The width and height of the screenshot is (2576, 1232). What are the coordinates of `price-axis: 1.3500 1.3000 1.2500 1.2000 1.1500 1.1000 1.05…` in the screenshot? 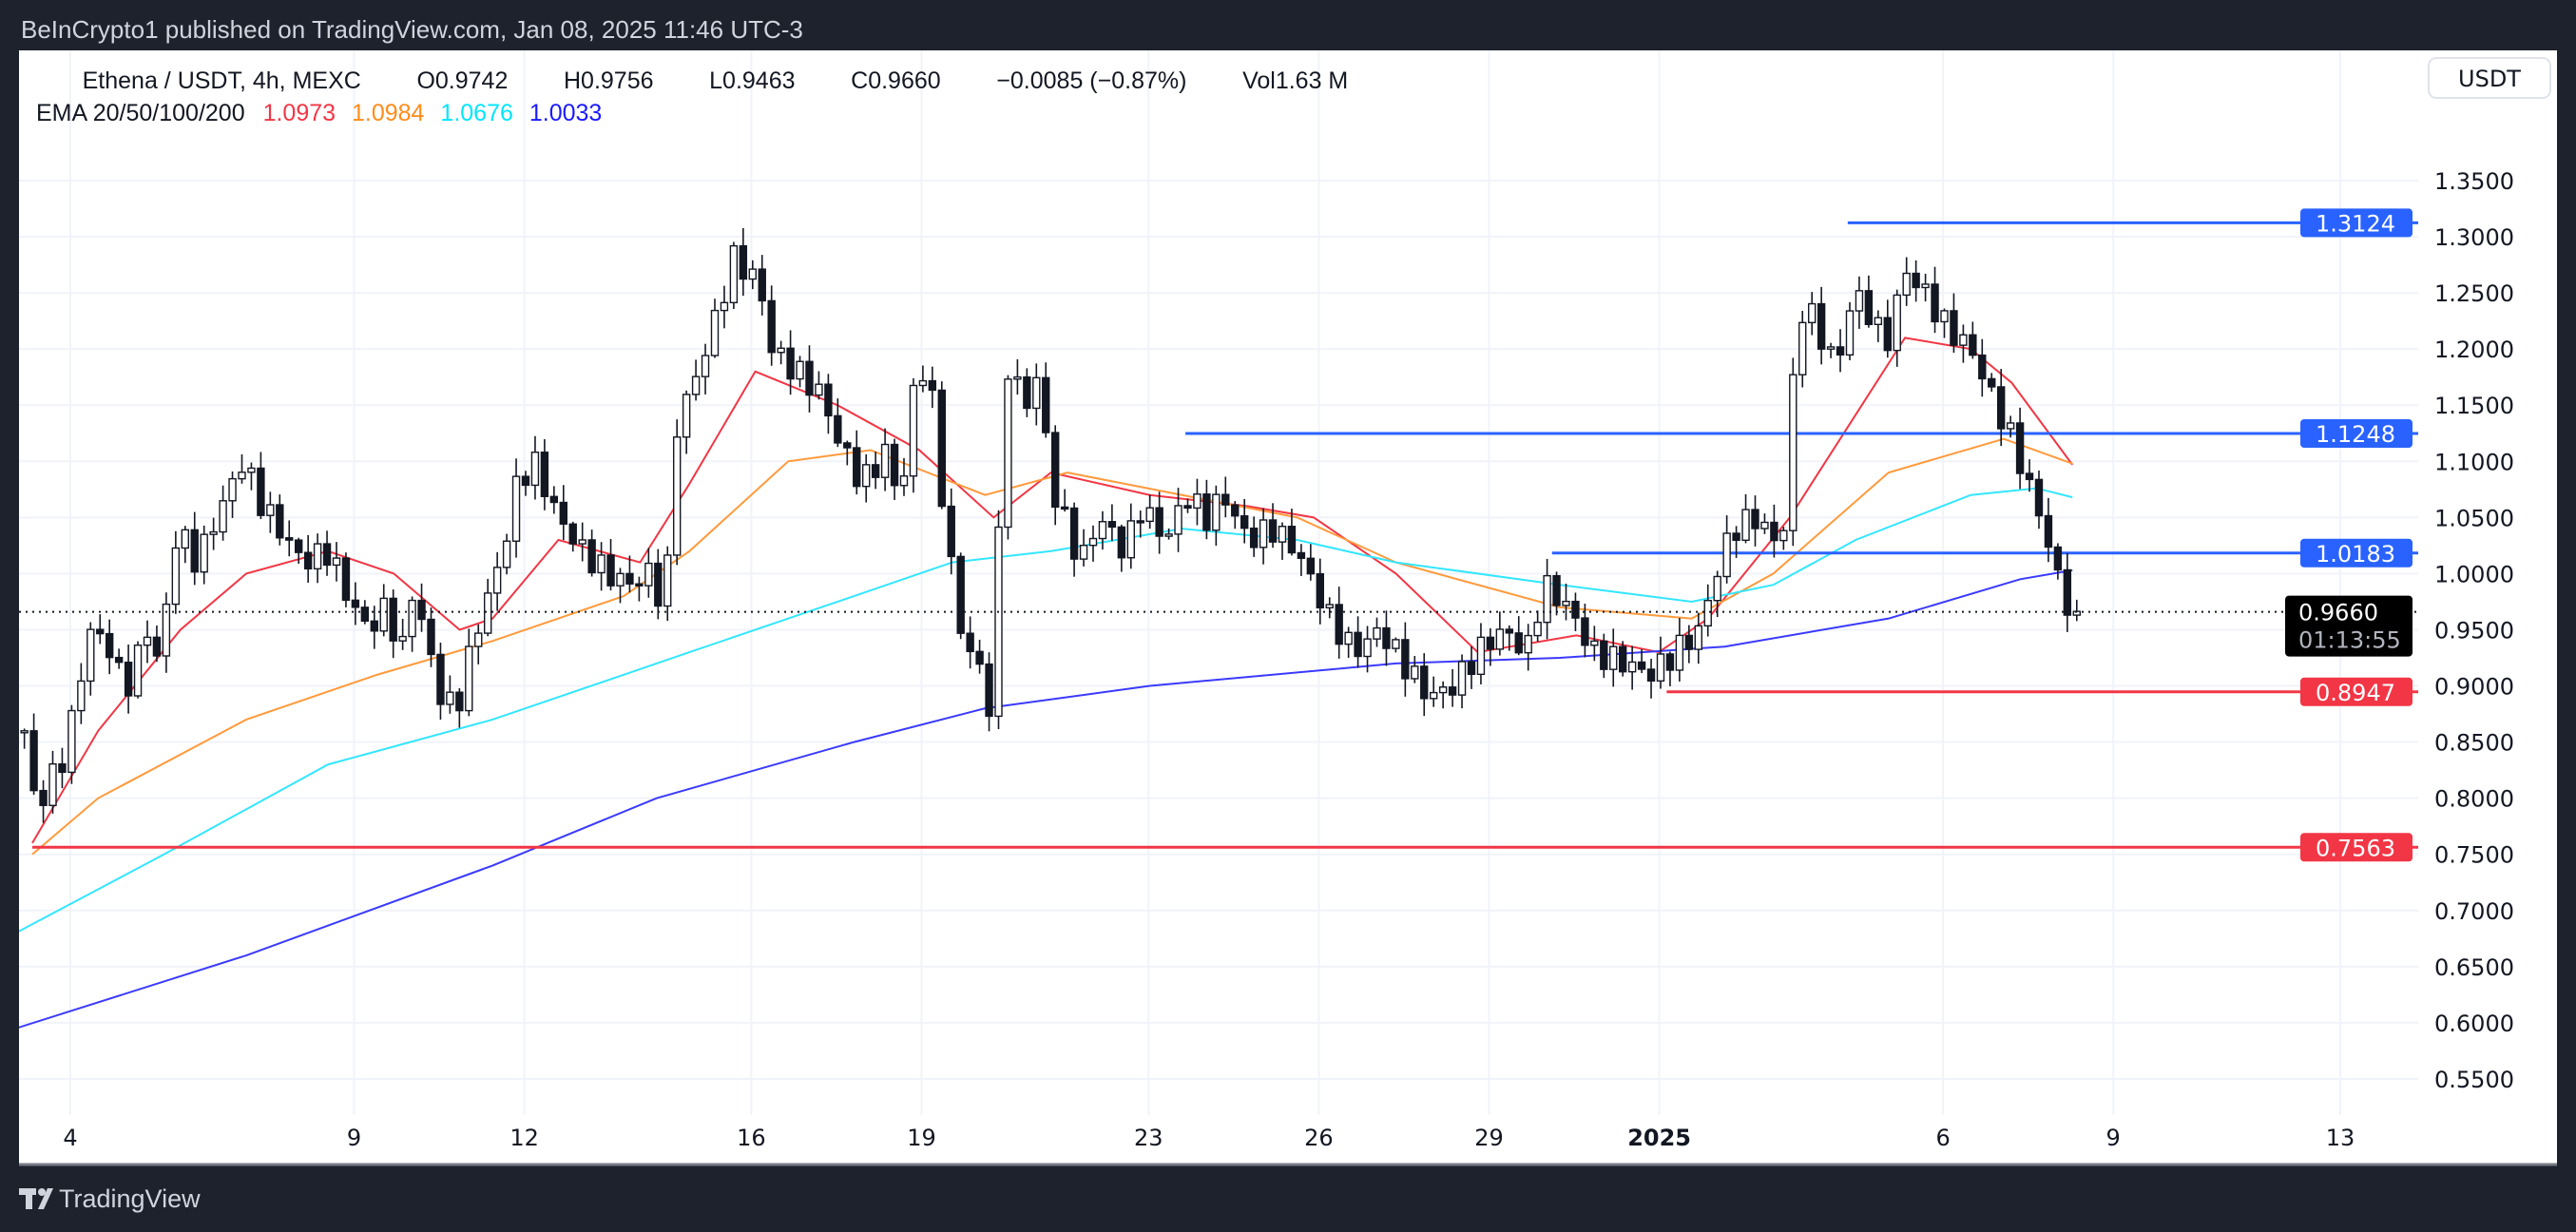 It's located at (2474, 630).